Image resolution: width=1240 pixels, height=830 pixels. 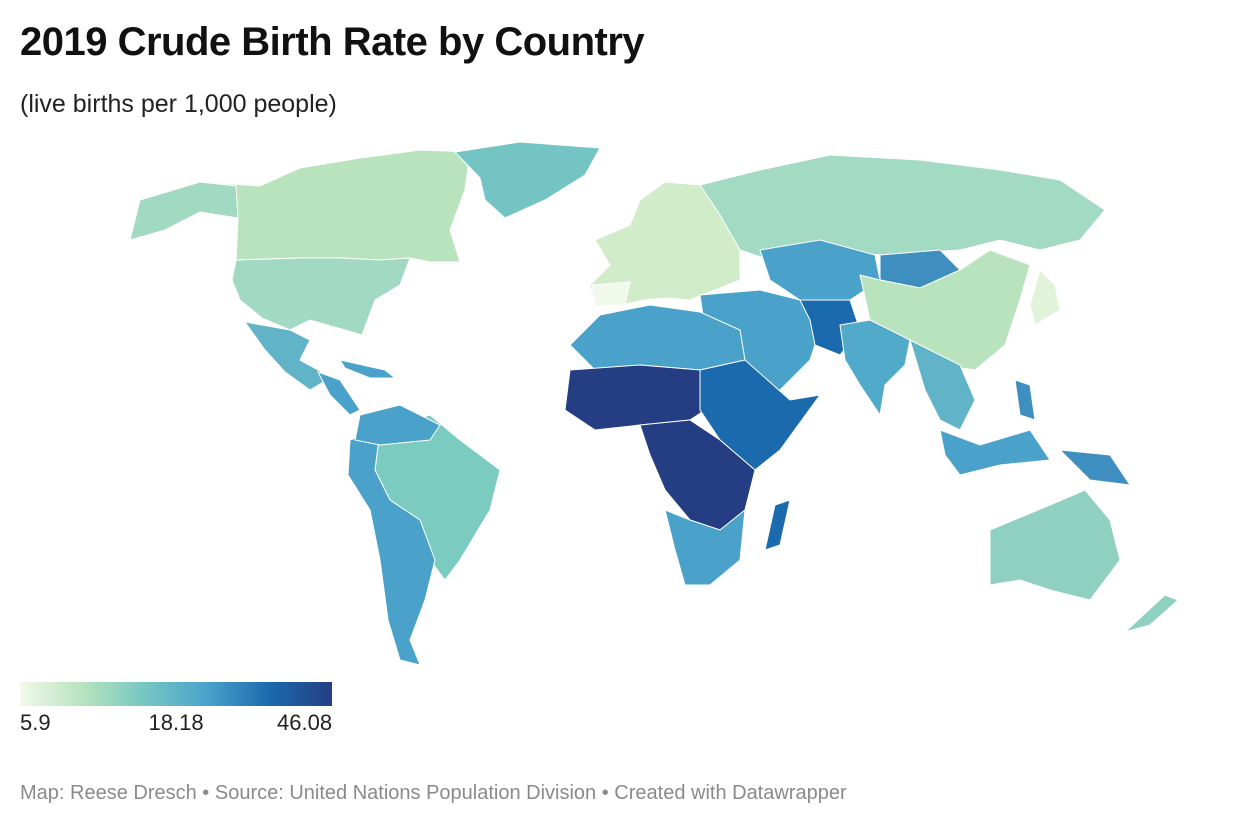 I want to click on philippines-png, so click(x=1073, y=432).